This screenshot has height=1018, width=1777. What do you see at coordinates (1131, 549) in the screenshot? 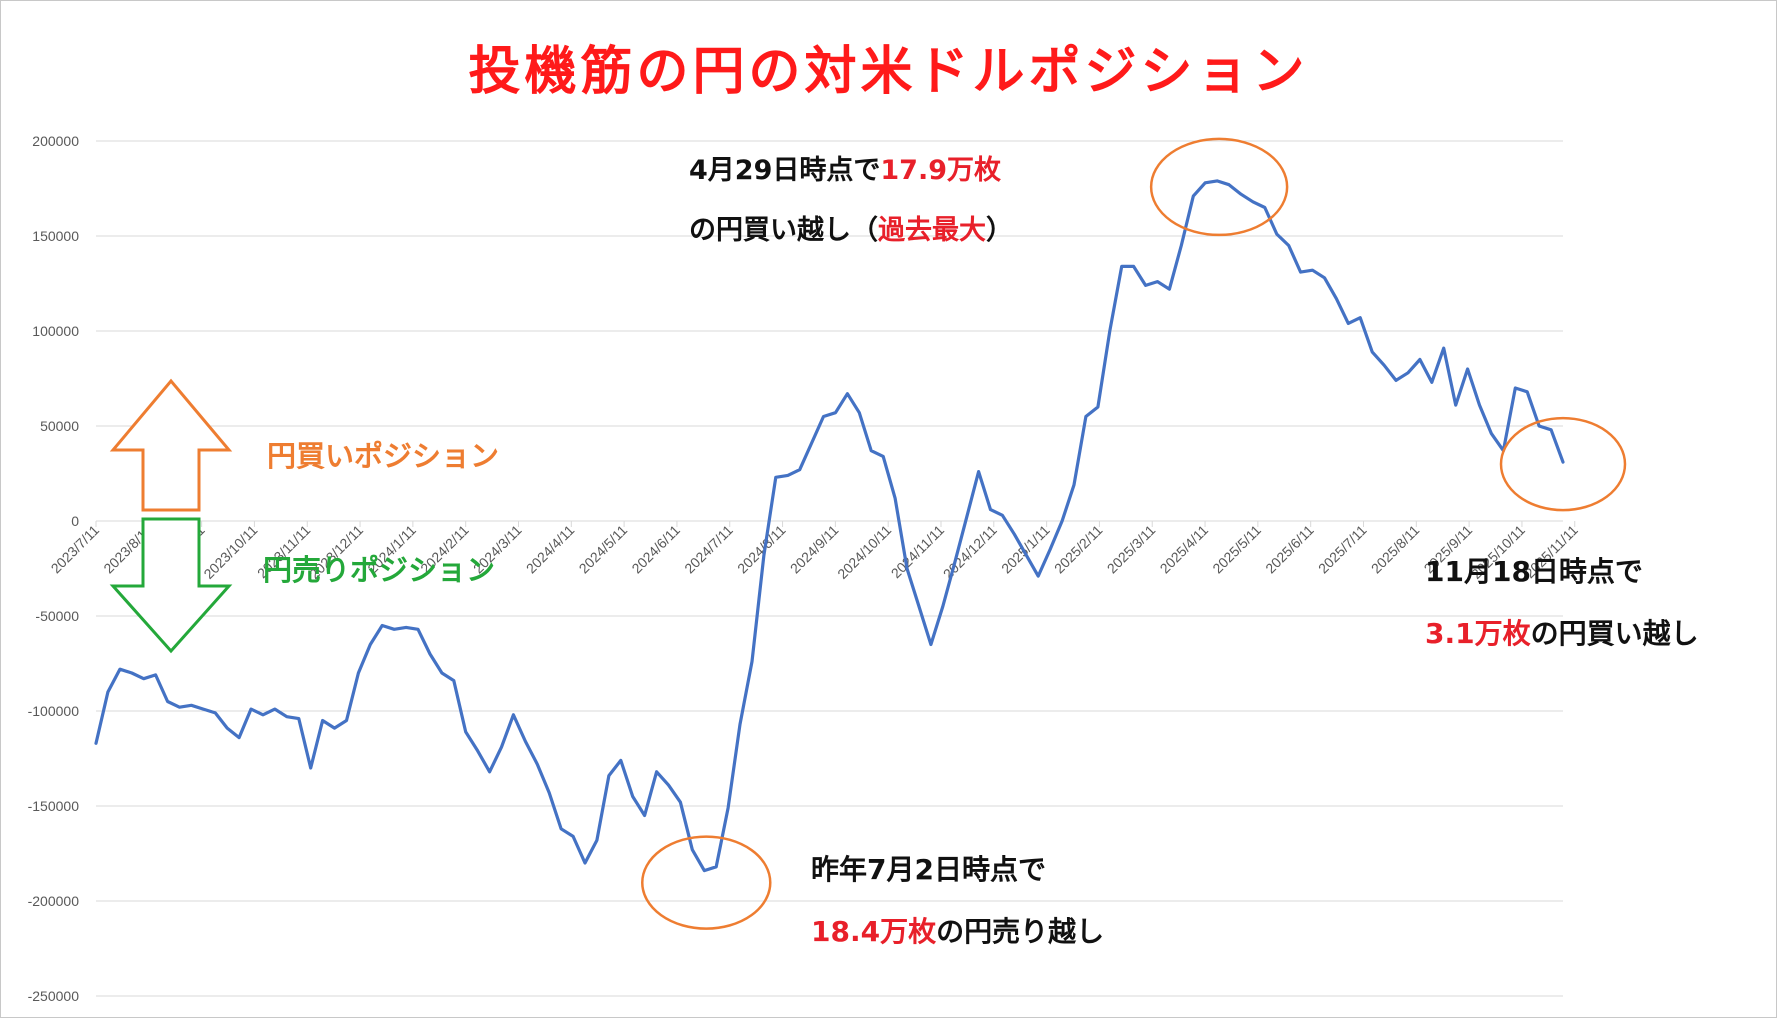
I see `x-tick-label: 2025/3/11` at bounding box center [1131, 549].